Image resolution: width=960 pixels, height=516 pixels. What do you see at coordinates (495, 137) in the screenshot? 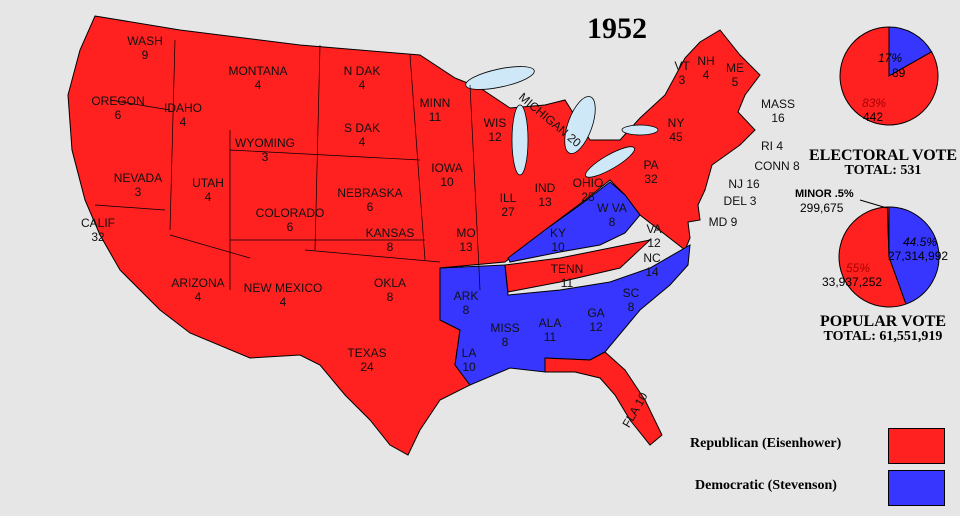
I see `state-electoral-votes: 12` at bounding box center [495, 137].